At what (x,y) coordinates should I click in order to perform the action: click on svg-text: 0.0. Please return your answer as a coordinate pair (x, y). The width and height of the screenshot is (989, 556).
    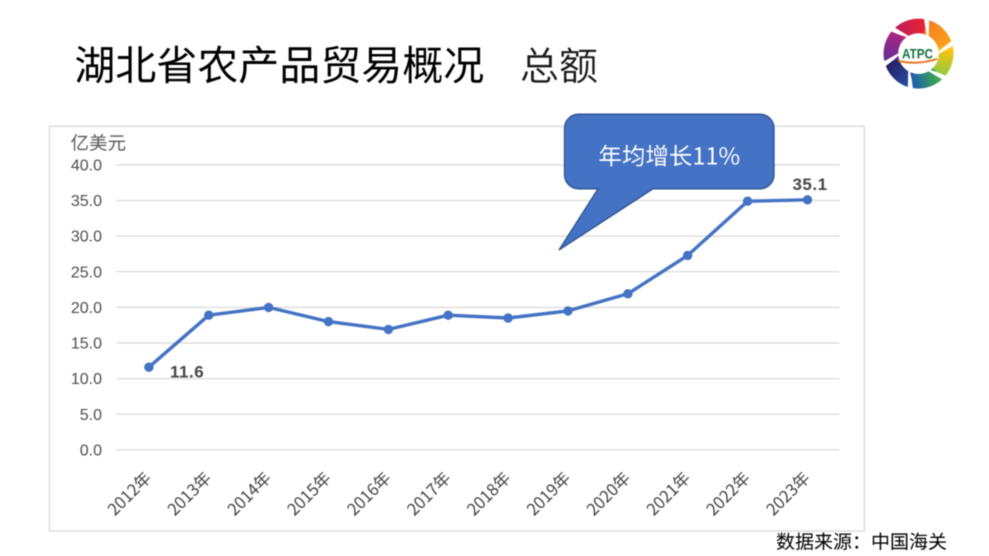
    Looking at the image, I should click on (91, 450).